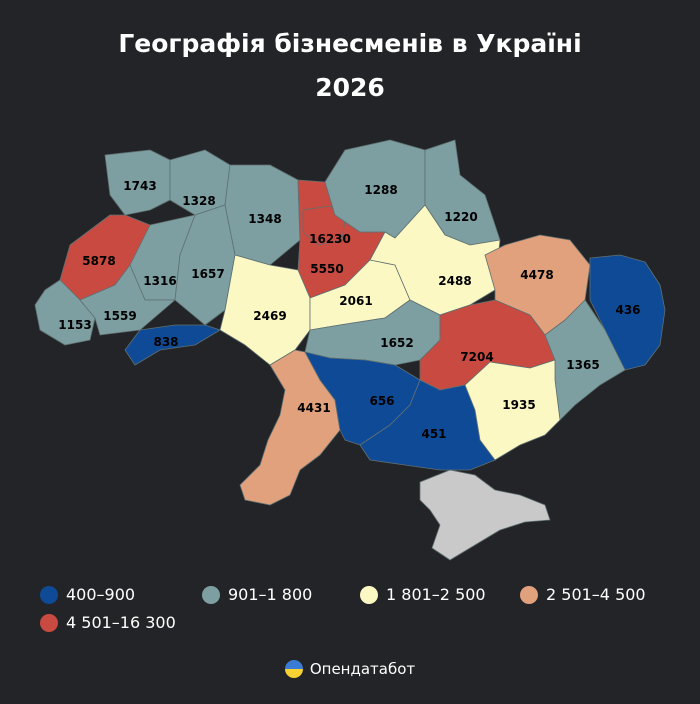 This screenshot has width=700, height=704. Describe the element at coordinates (269, 316) in the screenshot. I see `label-vinnytsia: 2469` at that location.